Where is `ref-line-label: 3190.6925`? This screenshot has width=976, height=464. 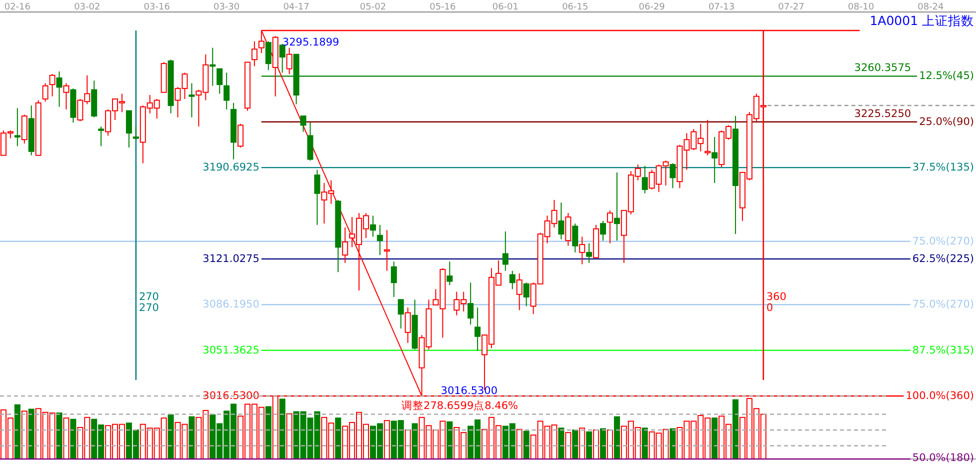 ref-line-label: 3190.6925 is located at coordinates (231, 168).